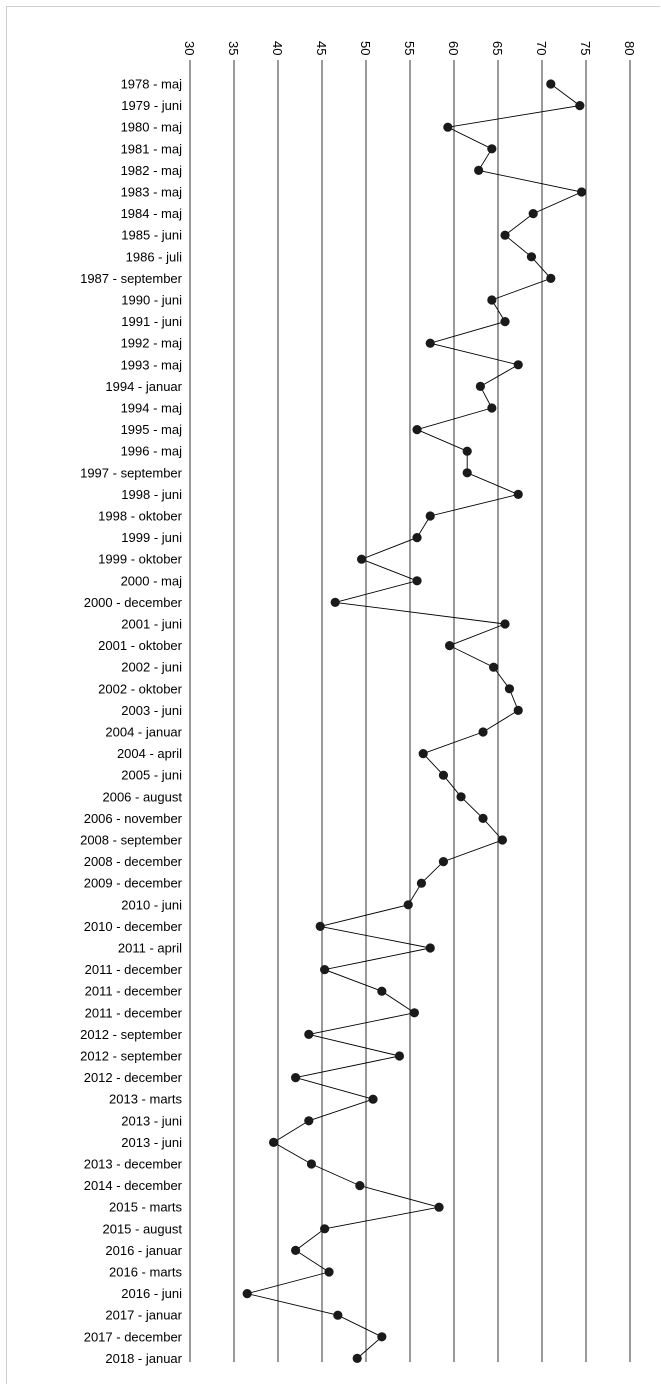  Describe the element at coordinates (152, 429) in the screenshot. I see `category-label: 1995 - maj` at that location.